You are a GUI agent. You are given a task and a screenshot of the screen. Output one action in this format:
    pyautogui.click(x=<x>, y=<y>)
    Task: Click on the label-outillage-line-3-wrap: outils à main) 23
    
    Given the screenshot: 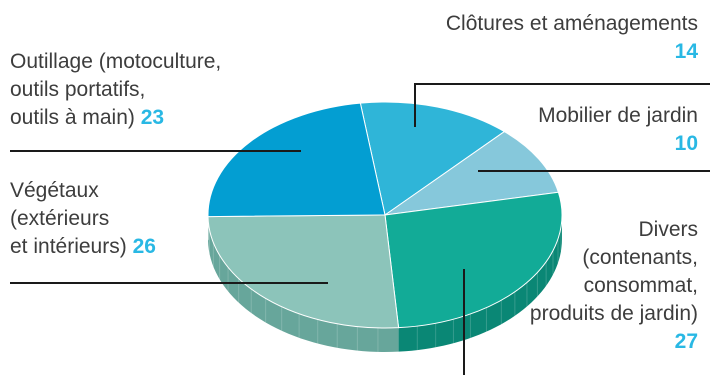 What is the action you would take?
    pyautogui.click(x=115, y=118)
    